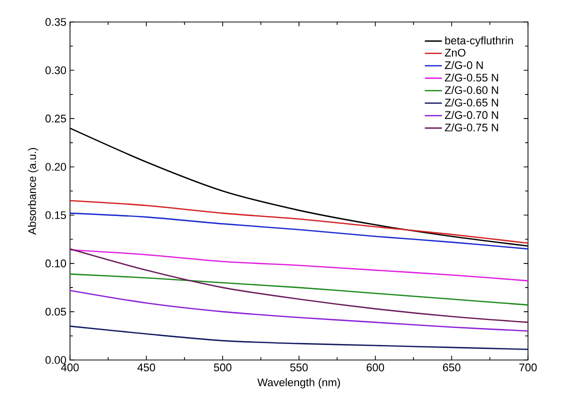  I want to click on y-tick-label: 0.15, so click(55, 215).